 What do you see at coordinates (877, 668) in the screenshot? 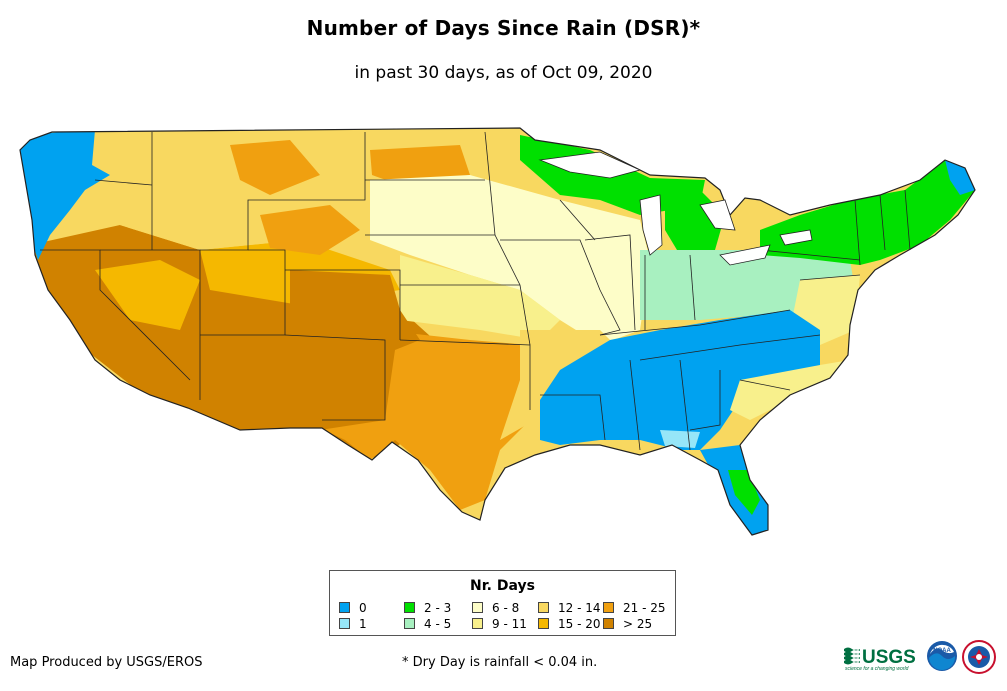
I see `svg-text: science for a changing world` at bounding box center [877, 668].